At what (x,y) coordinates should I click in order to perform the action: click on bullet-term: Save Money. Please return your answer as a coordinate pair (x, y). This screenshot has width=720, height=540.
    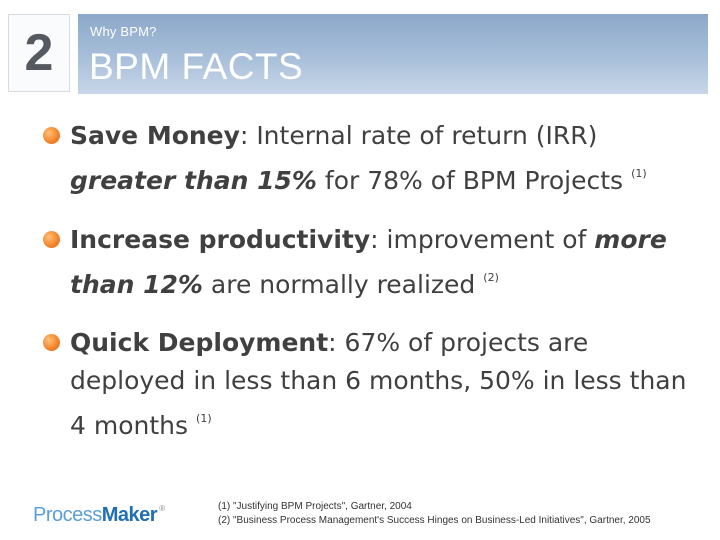
    Looking at the image, I should click on (155, 135).